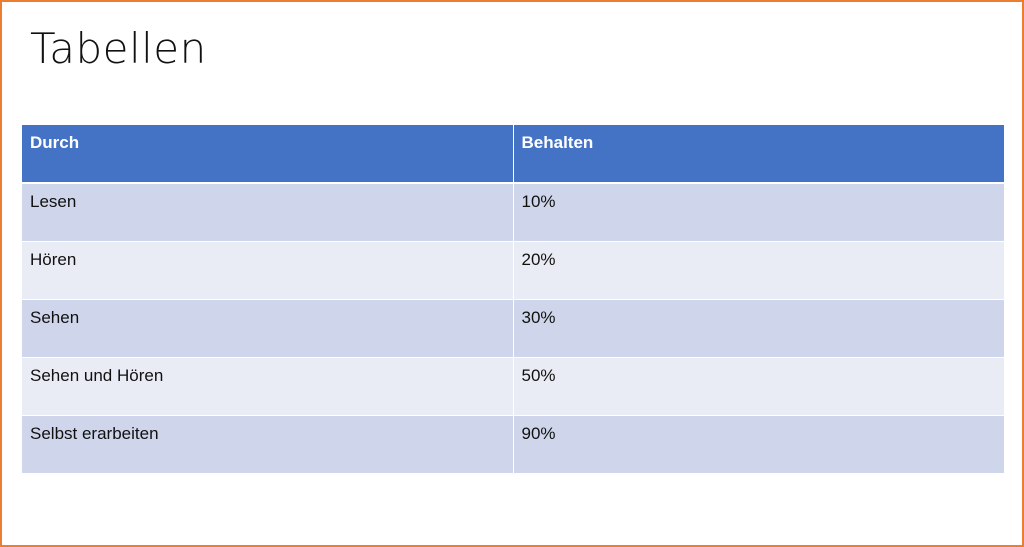 The height and width of the screenshot is (547, 1024). I want to click on cell-retention: 90%, so click(758, 444).